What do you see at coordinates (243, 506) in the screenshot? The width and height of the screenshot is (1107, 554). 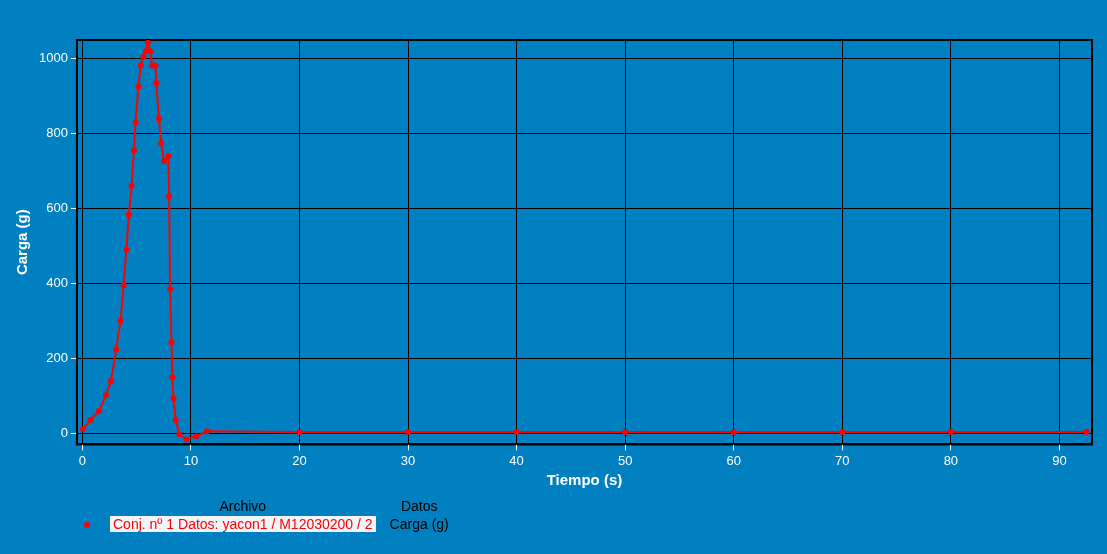 I see `legend-title: Archivo` at bounding box center [243, 506].